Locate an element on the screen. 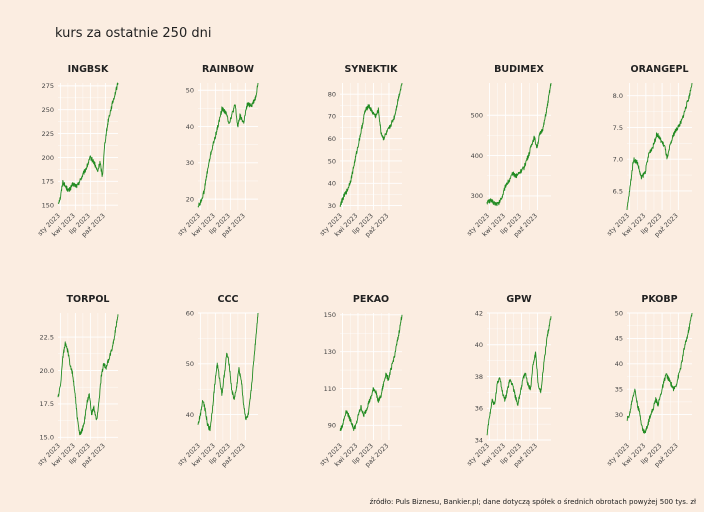 The image size is (704, 512). y-tick-label: 250 is located at coordinates (48, 110).